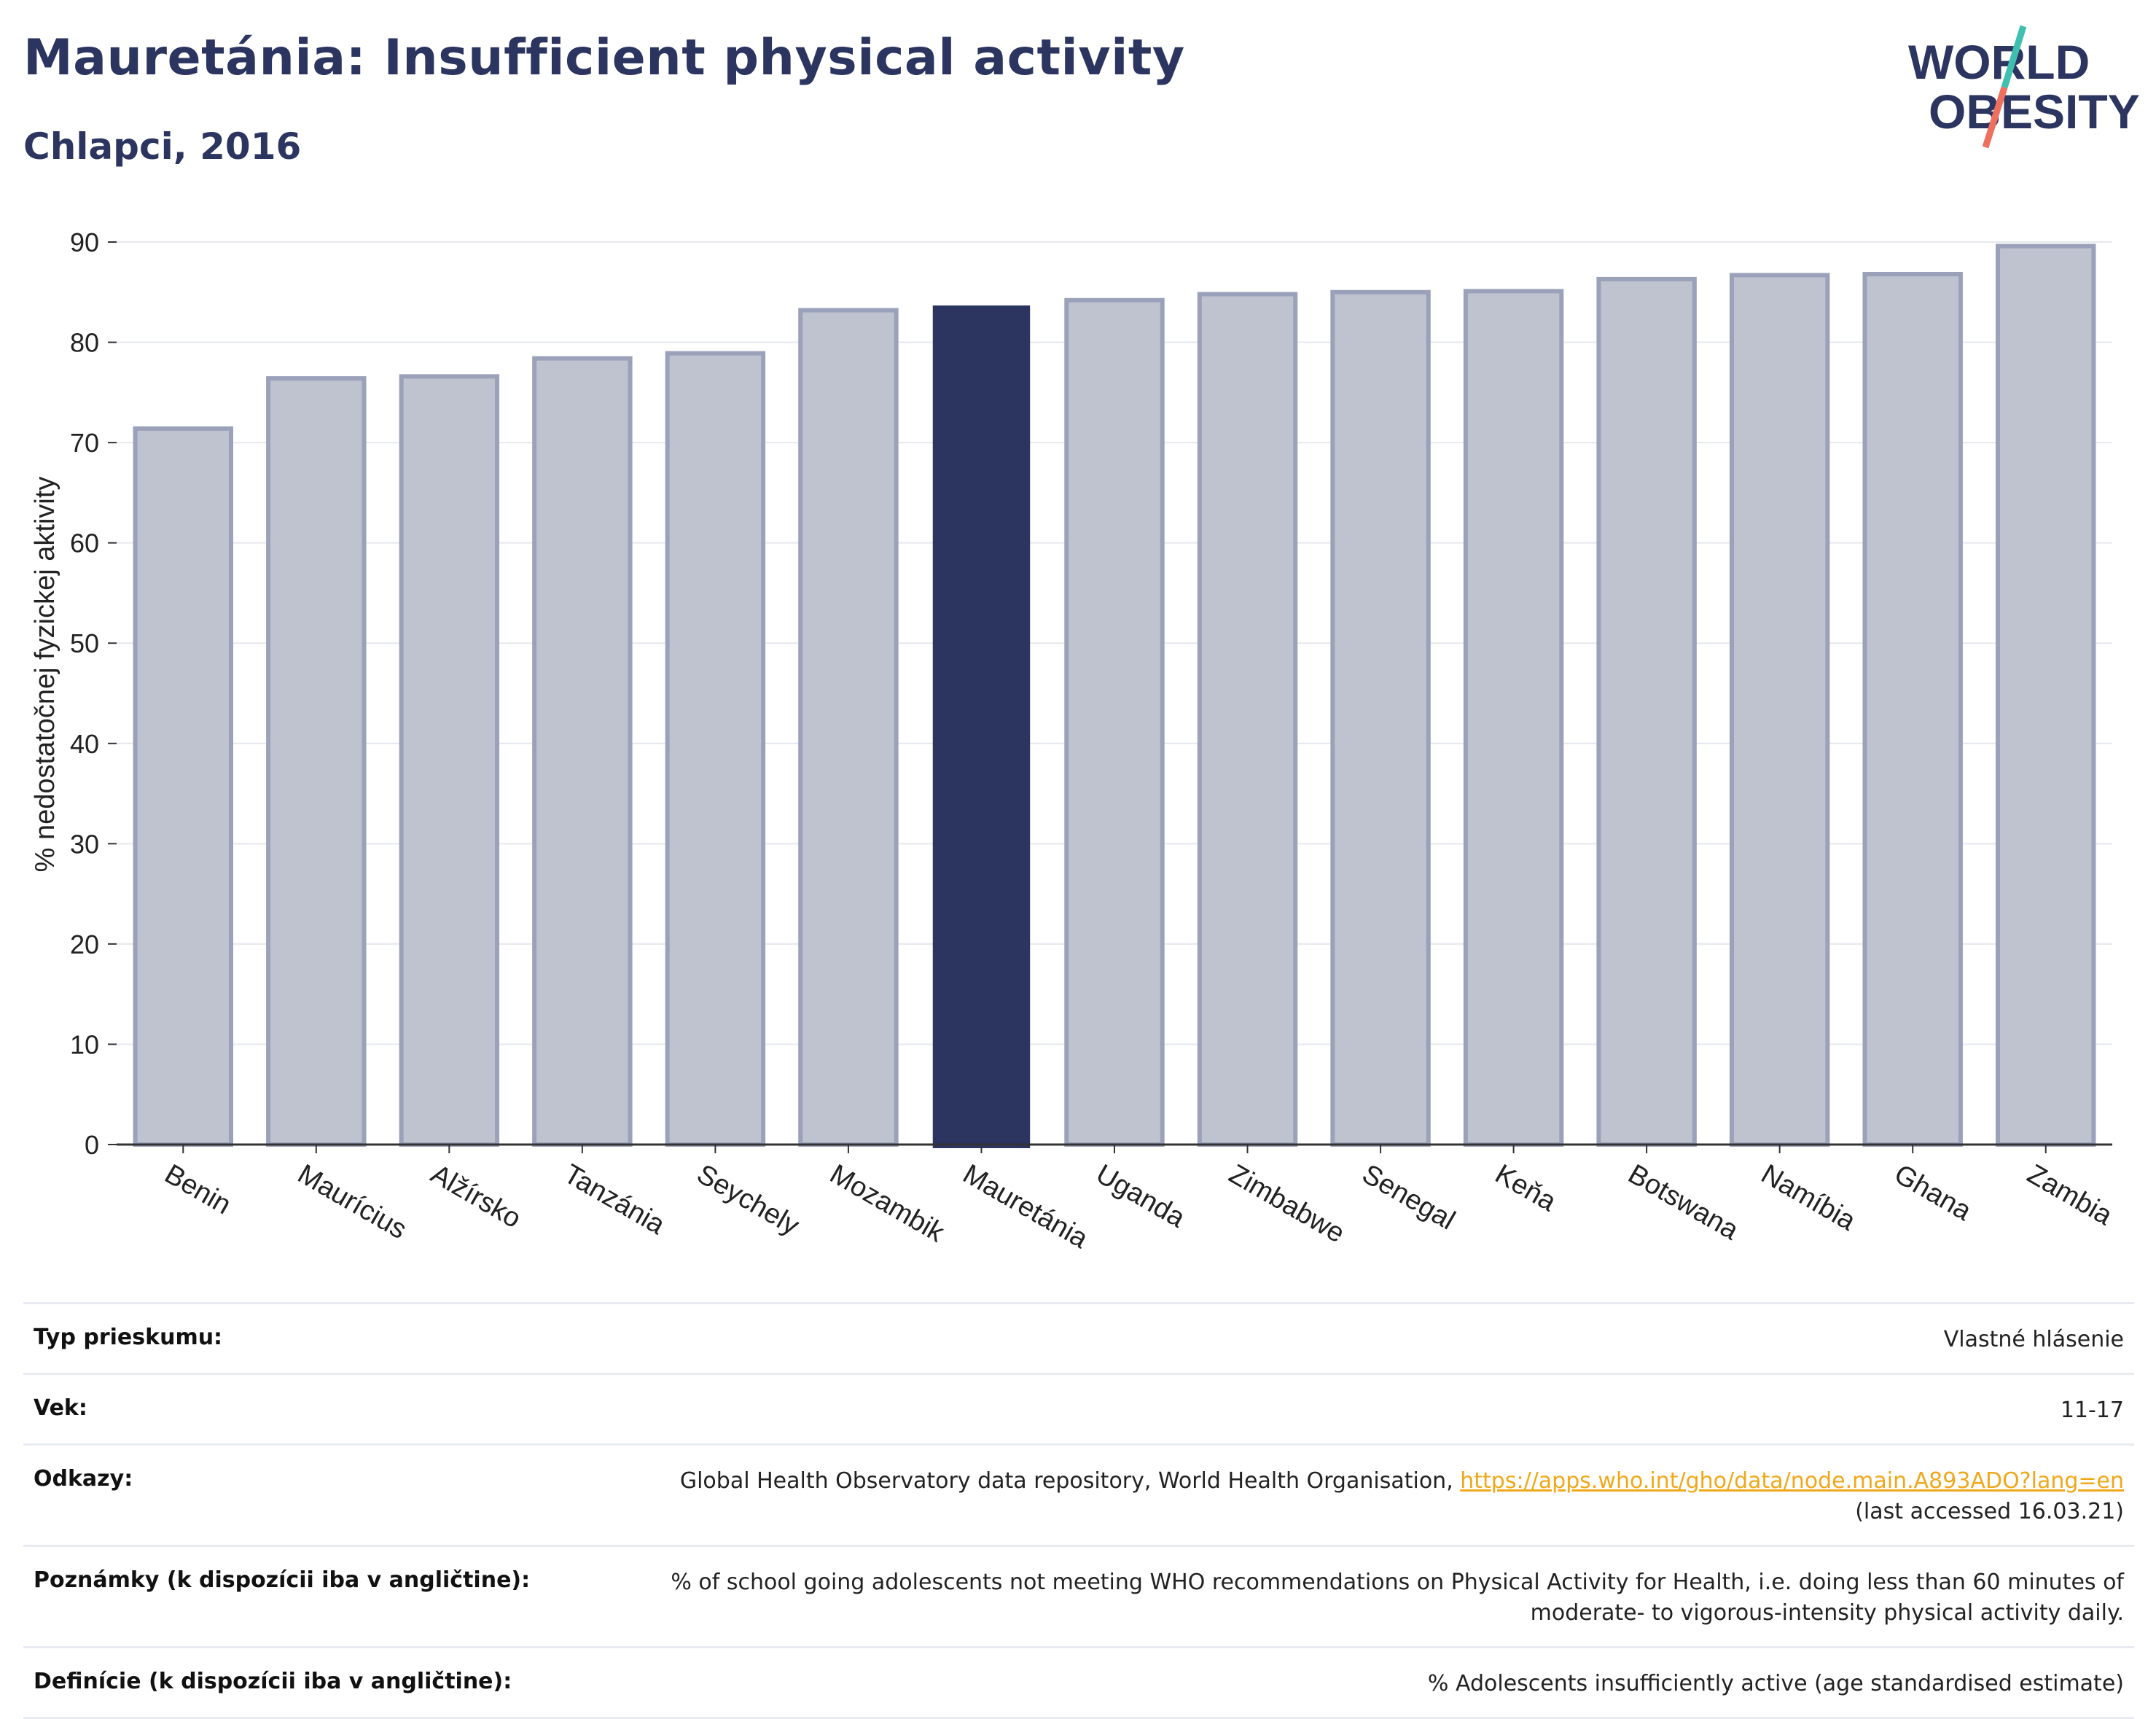  I want to click on bar-tanzánia, so click(583, 751).